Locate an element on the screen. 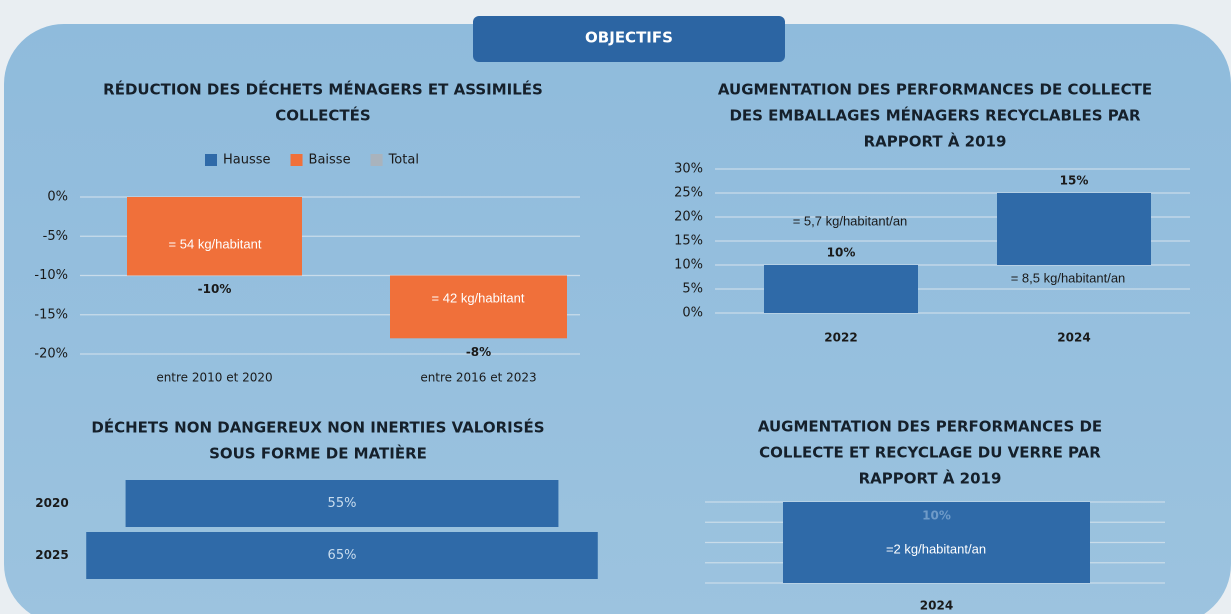  y-tick-label: 5% is located at coordinates (692, 289).